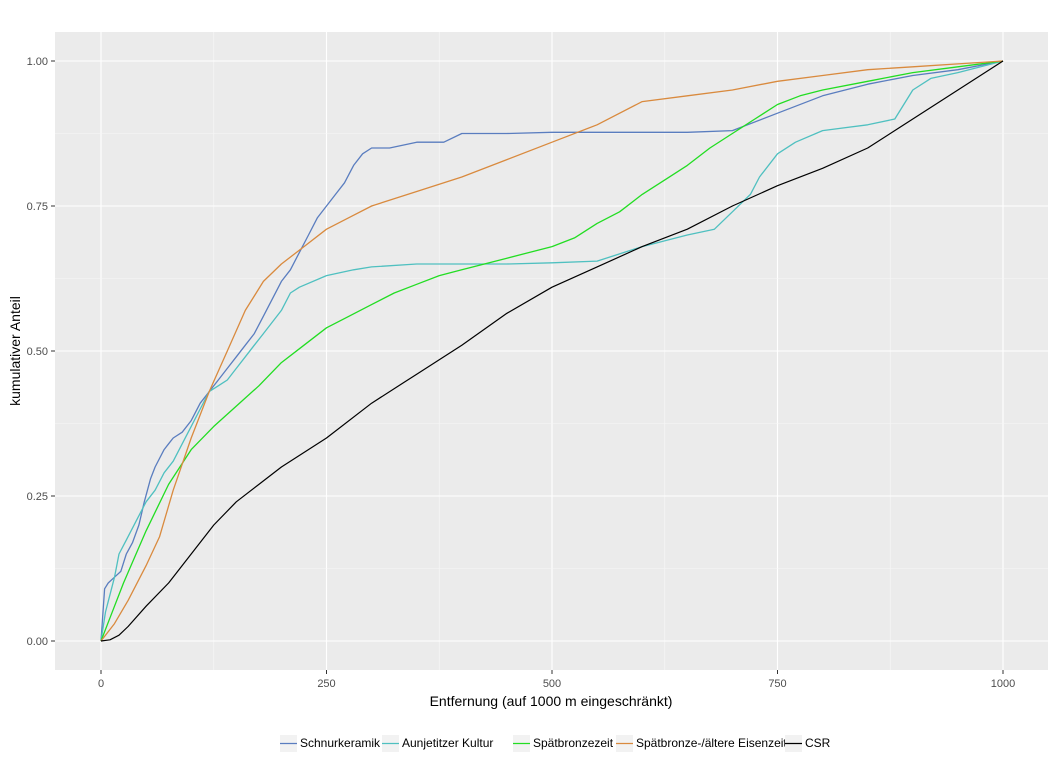  What do you see at coordinates (37, 642) in the screenshot?
I see `y-tick-label: 0.00` at bounding box center [37, 642].